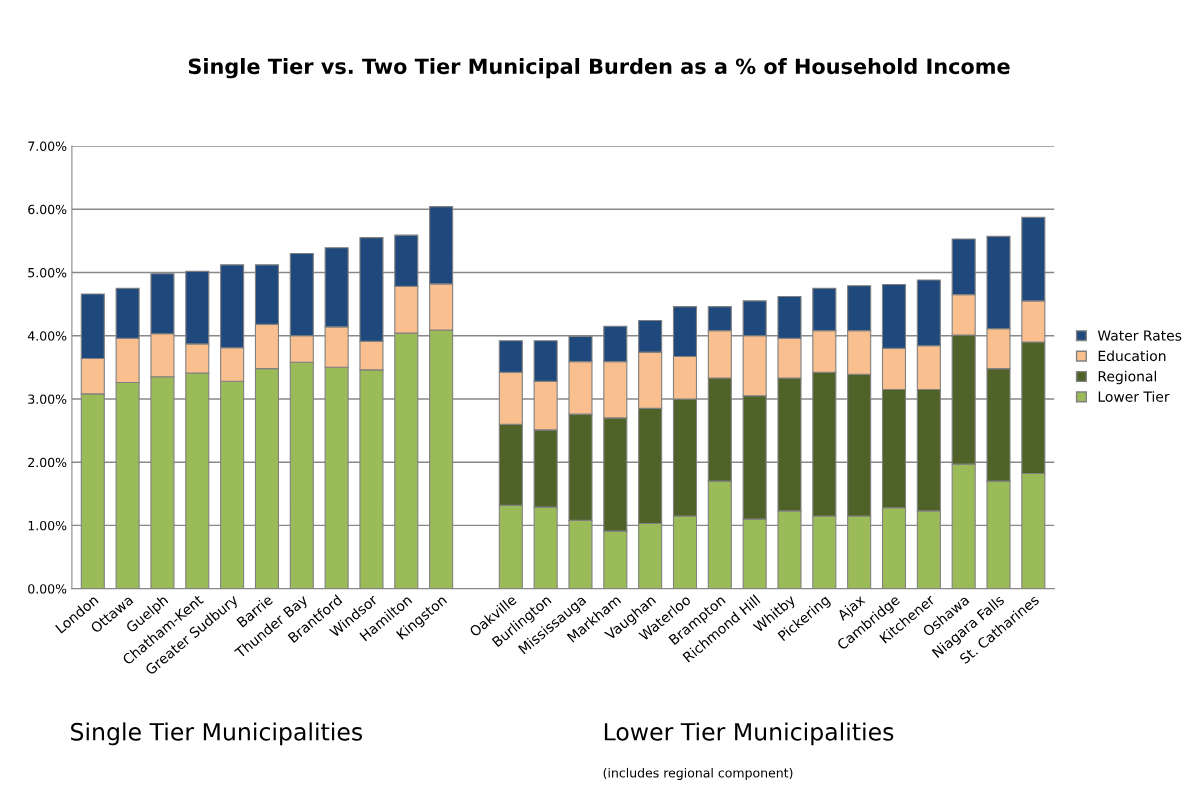 Image resolution: width=1198 pixels, height=802 pixels. What do you see at coordinates (1134, 396) in the screenshot?
I see `legend-label: Lower Tier` at bounding box center [1134, 396].